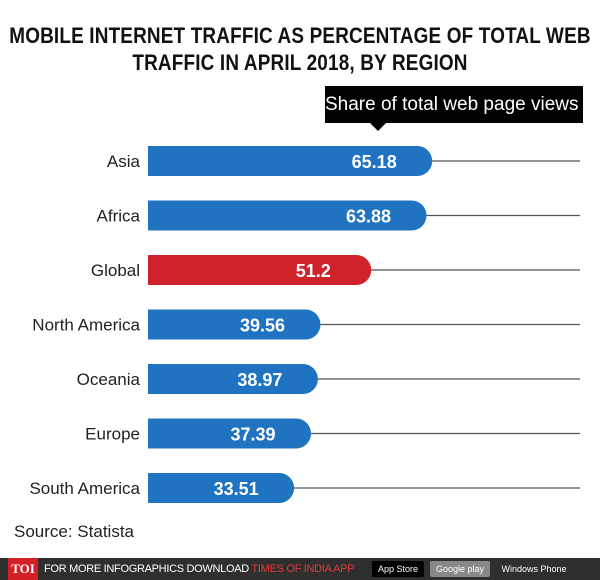 The width and height of the screenshot is (600, 580). What do you see at coordinates (462, 108) in the screenshot?
I see `unit-label: Share of total web page views (%)` at bounding box center [462, 108].